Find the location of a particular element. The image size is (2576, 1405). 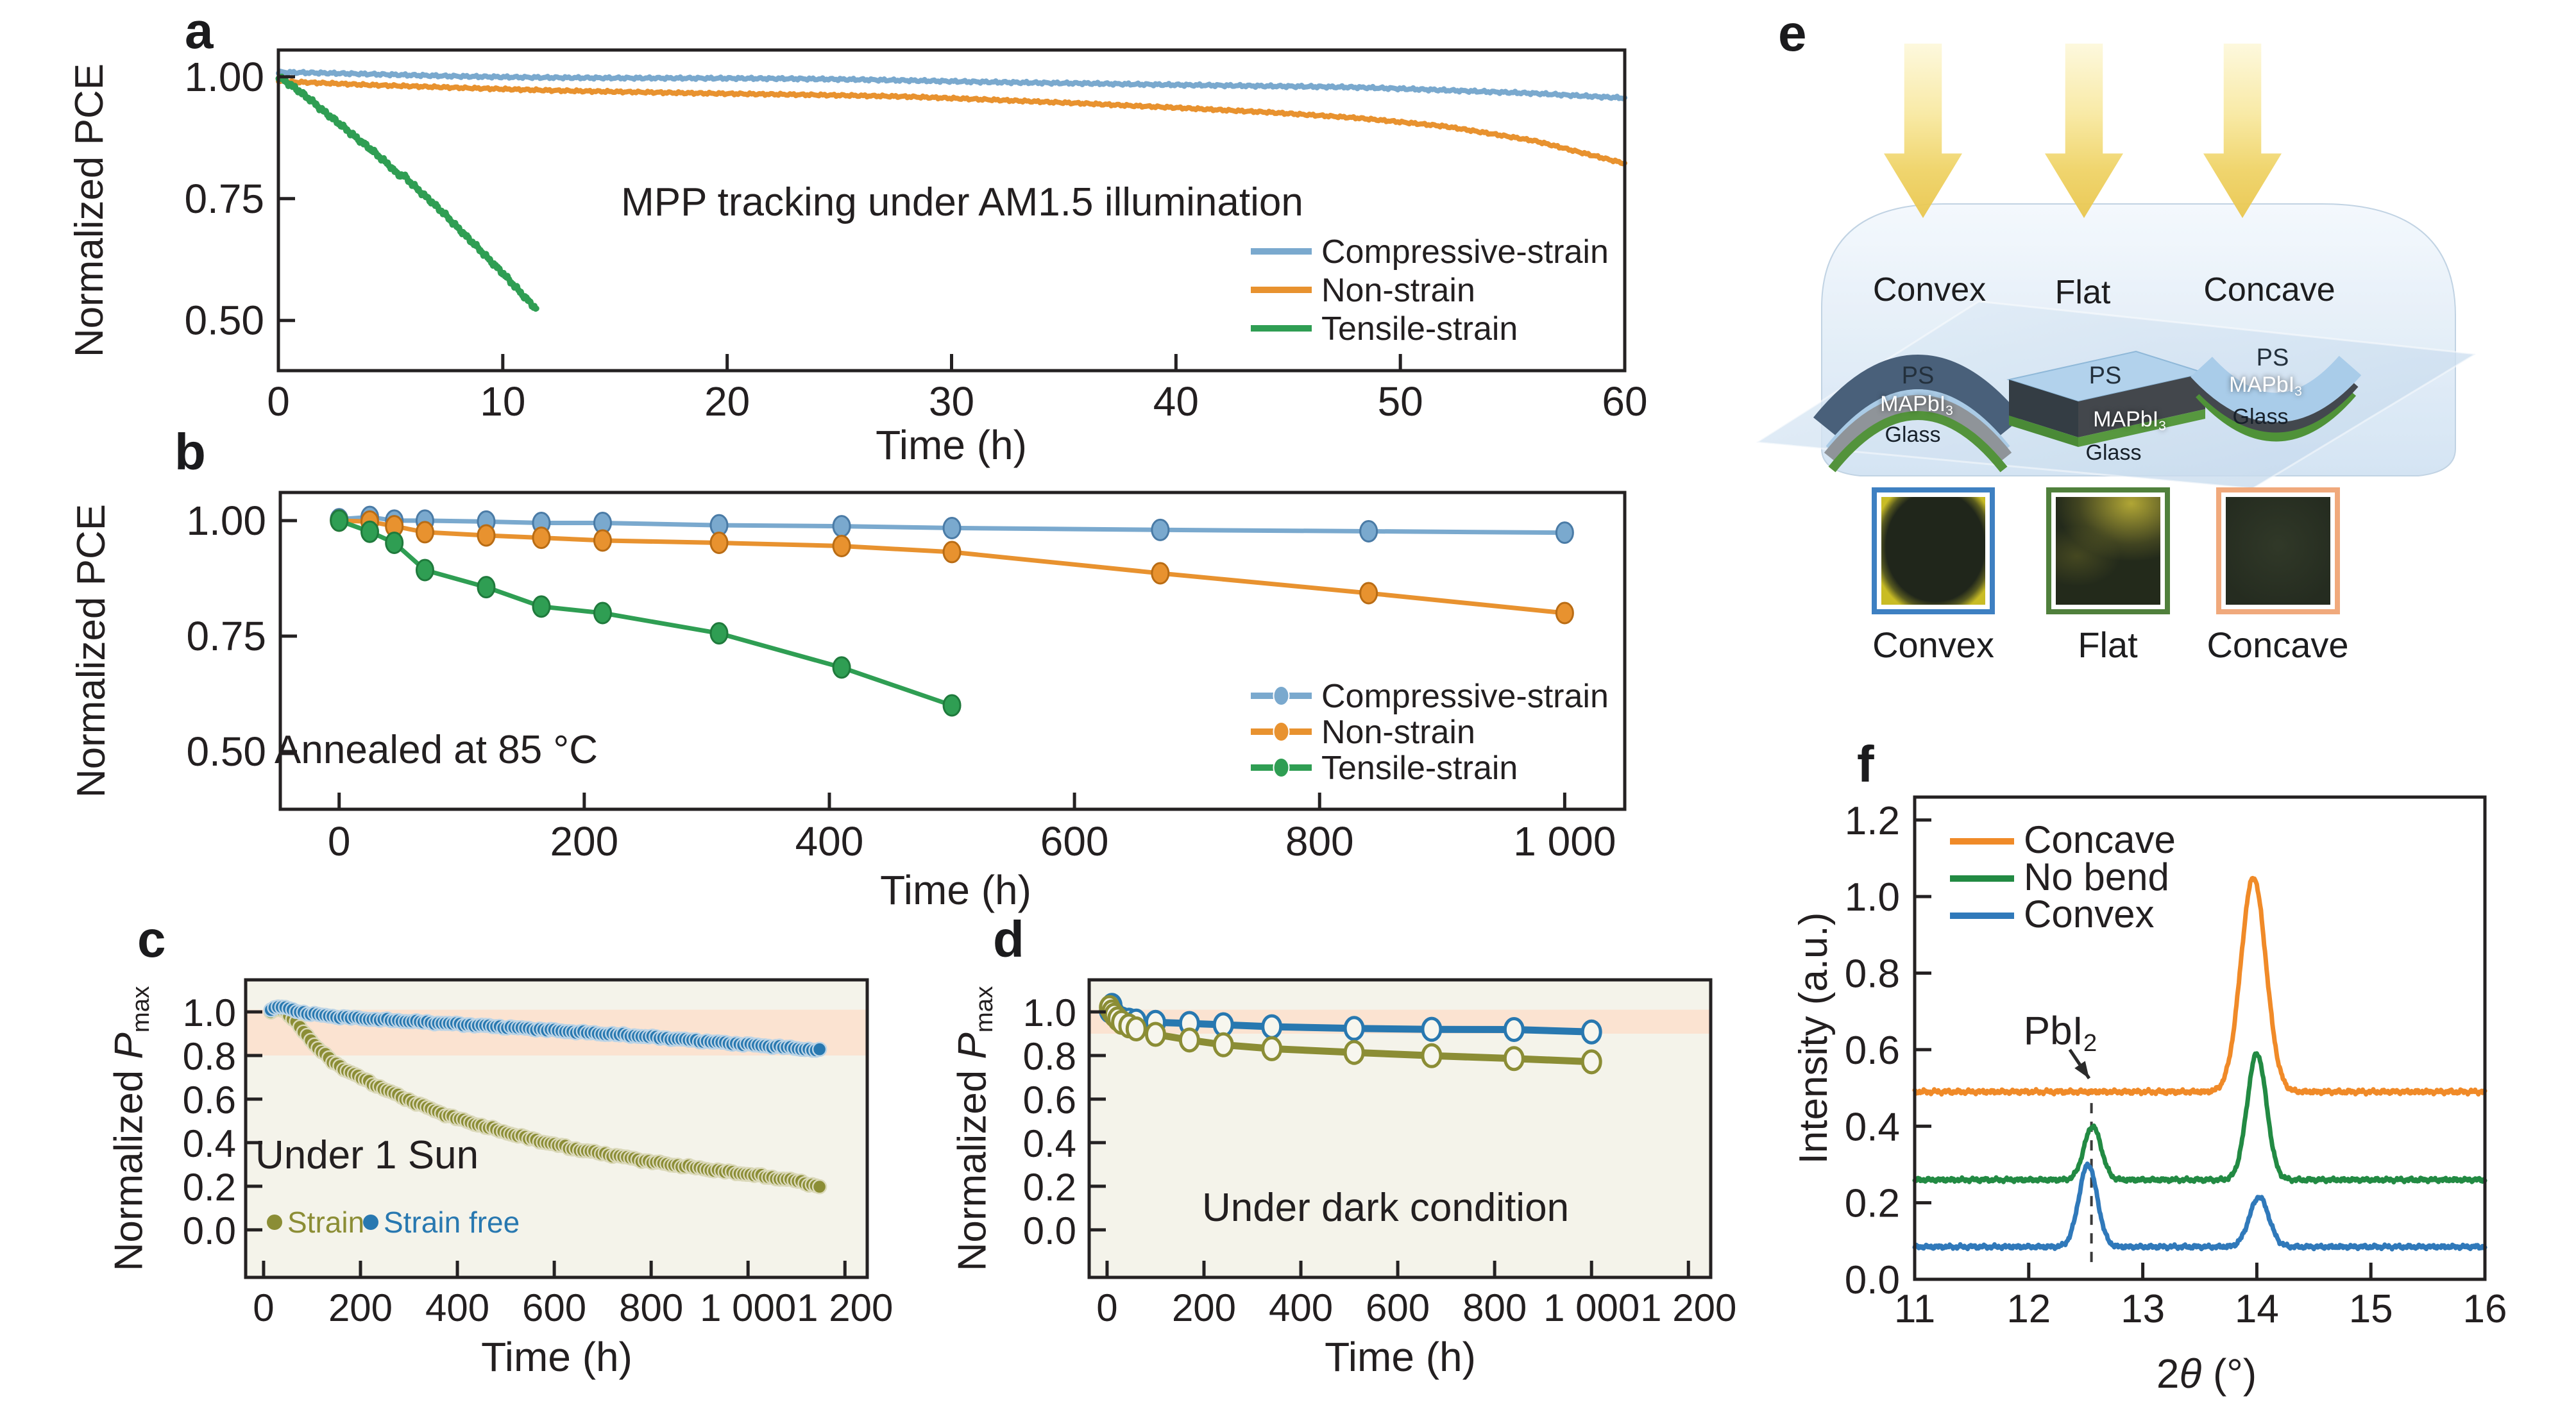

panel-label-c: c is located at coordinates (151, 939).